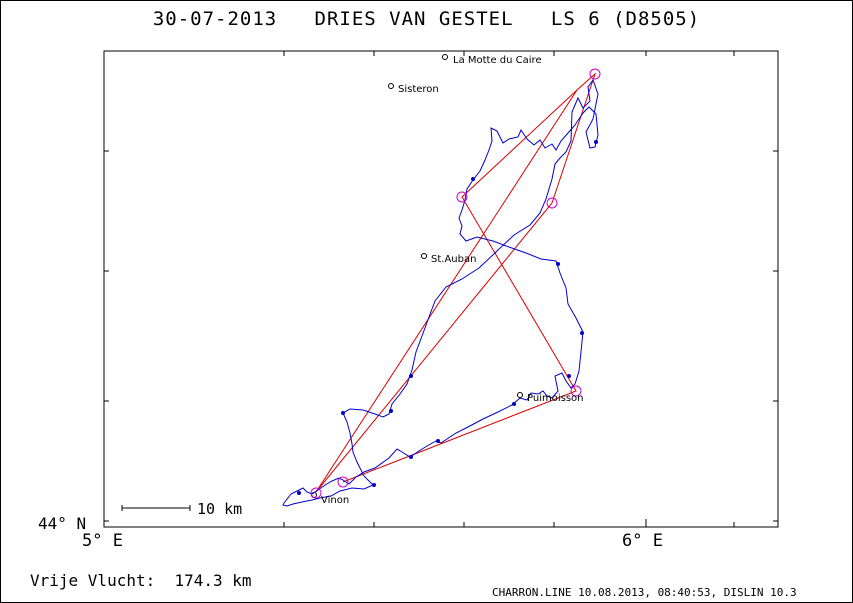 The height and width of the screenshot is (603, 853). Describe the element at coordinates (102, 541) in the screenshot. I see `longitude-label-5e: 5° E` at that location.